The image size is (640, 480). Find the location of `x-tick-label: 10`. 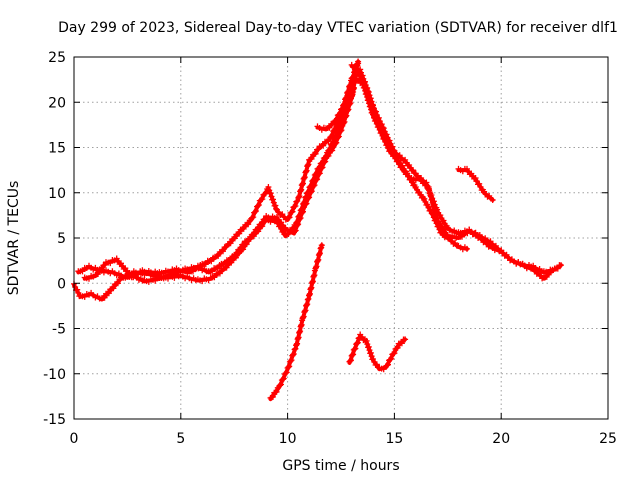

x-tick-label: 10 is located at coordinates (288, 439).